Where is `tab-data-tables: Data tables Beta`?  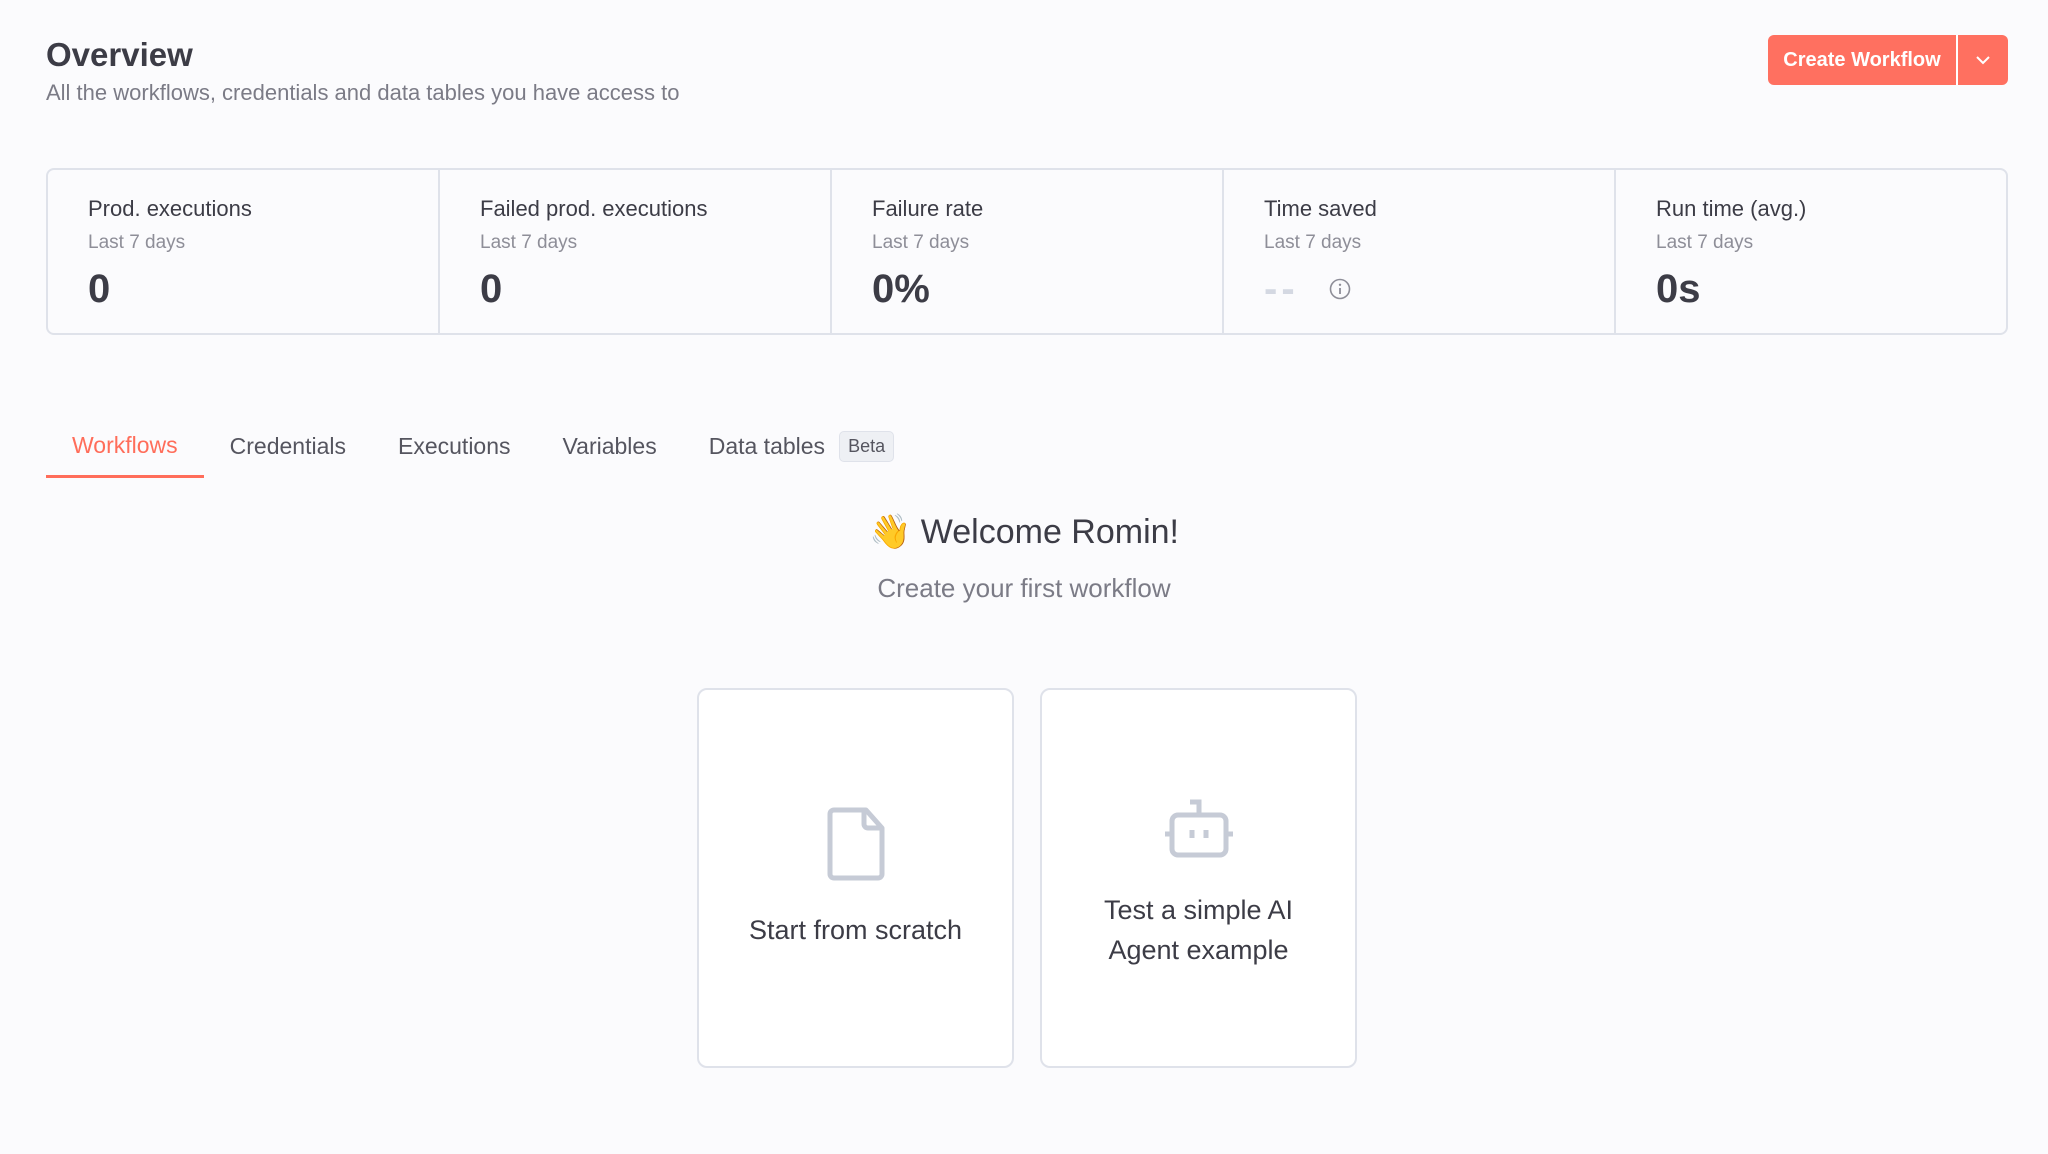 tab-data-tables: Data tables Beta is located at coordinates (801, 451).